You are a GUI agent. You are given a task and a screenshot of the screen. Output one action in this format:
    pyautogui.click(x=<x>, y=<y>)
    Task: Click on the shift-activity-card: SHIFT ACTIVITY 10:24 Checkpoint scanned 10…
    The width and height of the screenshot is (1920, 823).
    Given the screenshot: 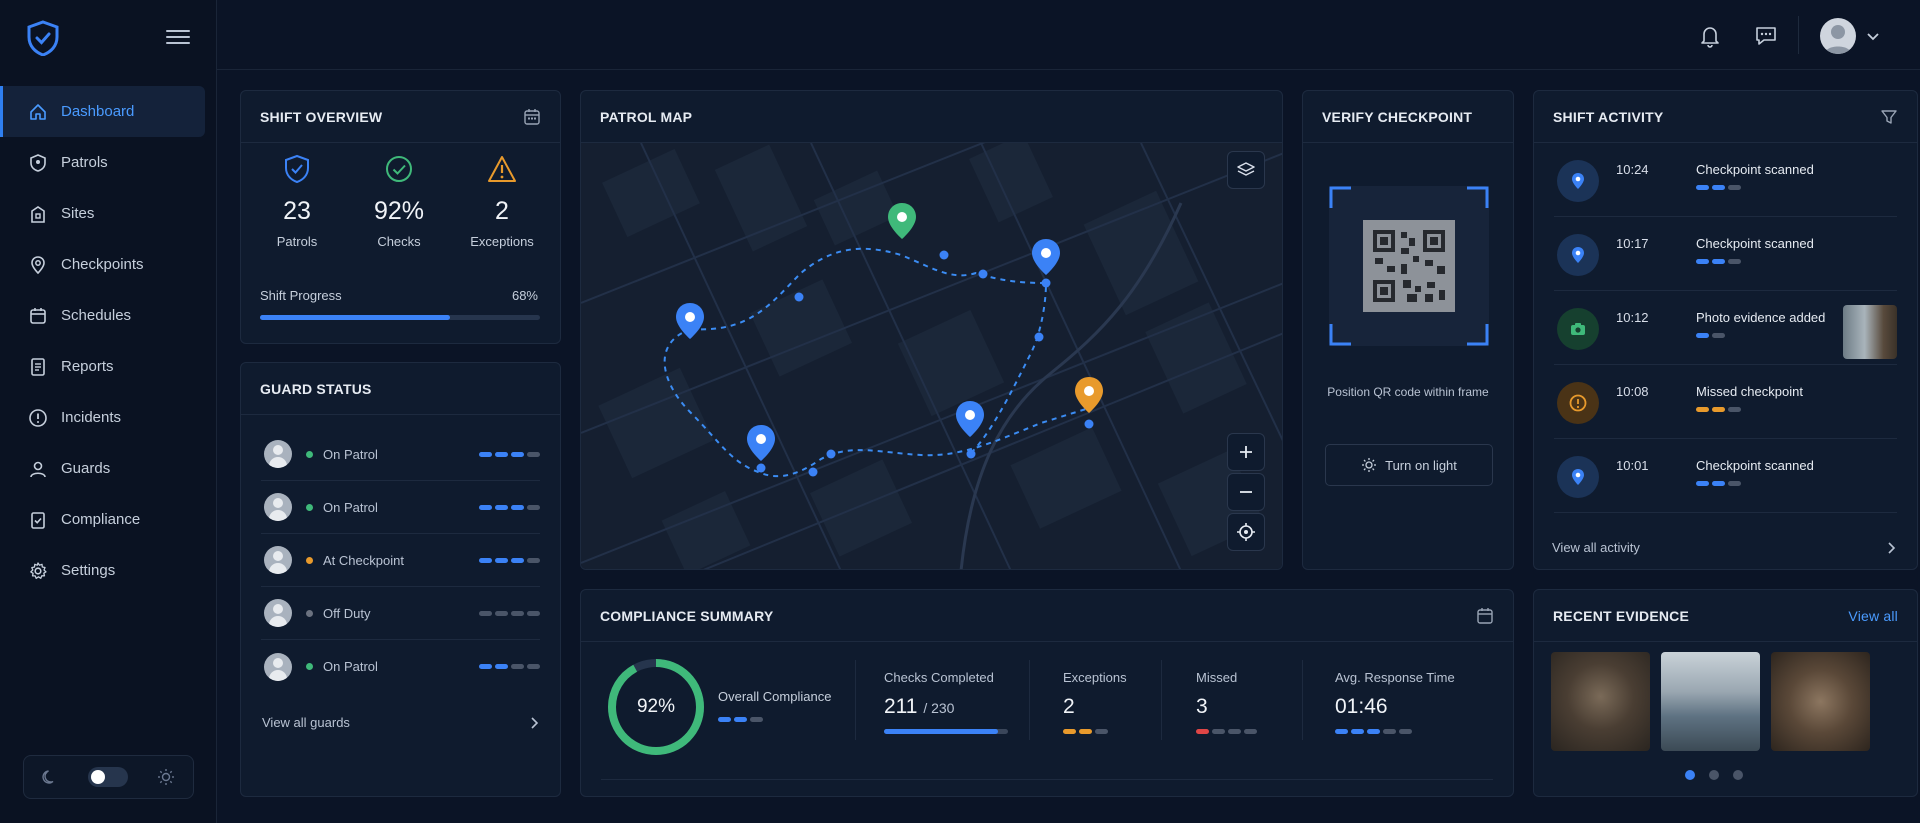 What is the action you would take?
    pyautogui.click(x=1725, y=330)
    